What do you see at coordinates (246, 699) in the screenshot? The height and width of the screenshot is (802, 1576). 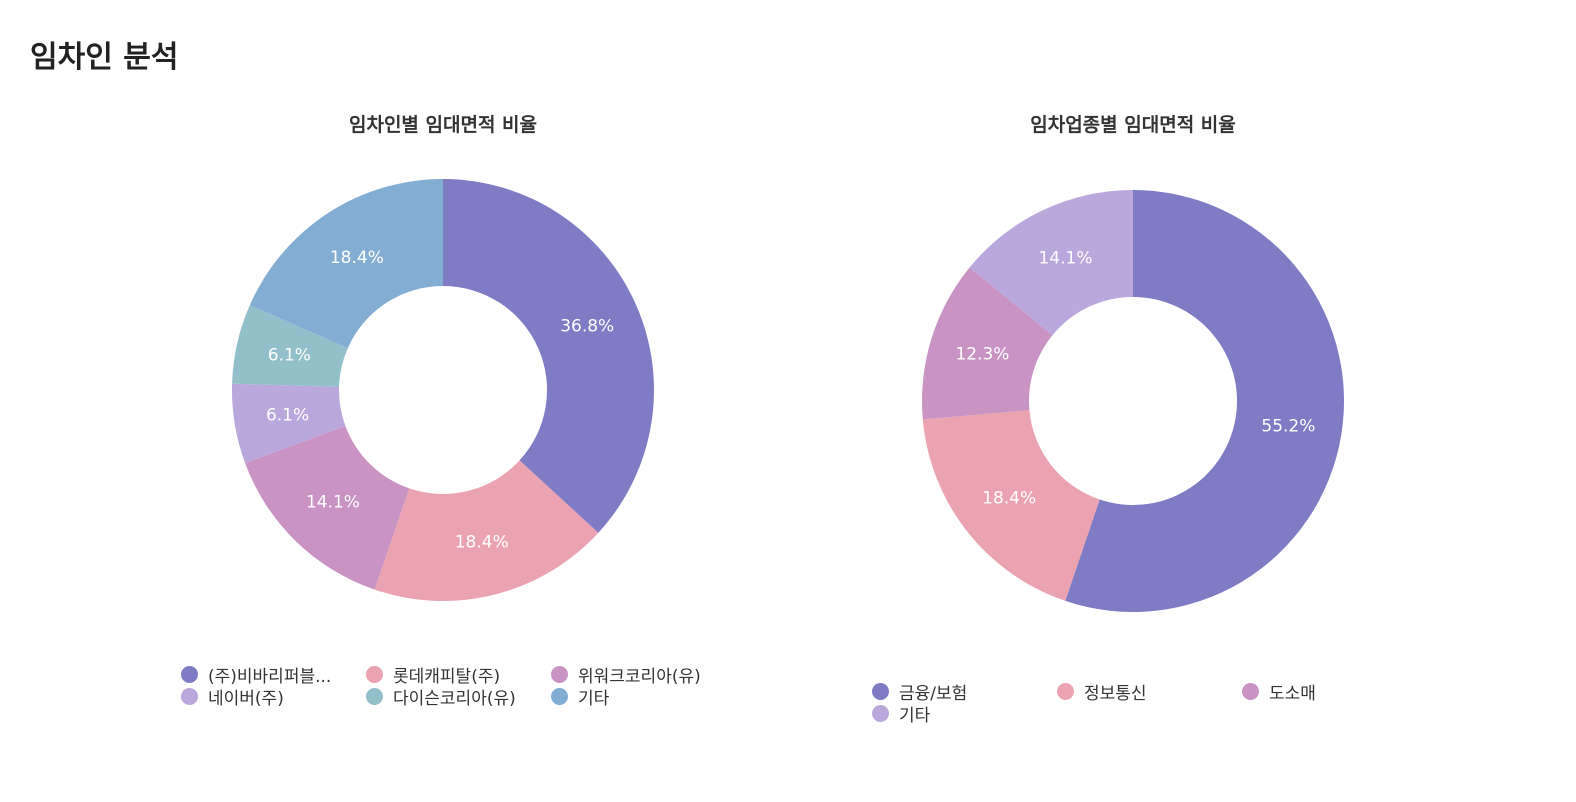 I see `legend-label: 네이버(주)` at bounding box center [246, 699].